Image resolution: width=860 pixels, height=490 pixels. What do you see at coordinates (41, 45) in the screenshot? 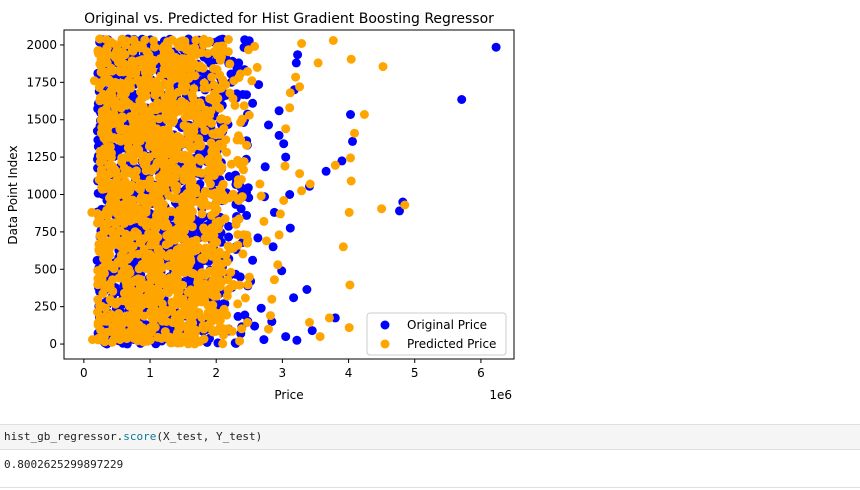
I see `y-tick-label: 2000` at bounding box center [41, 45].